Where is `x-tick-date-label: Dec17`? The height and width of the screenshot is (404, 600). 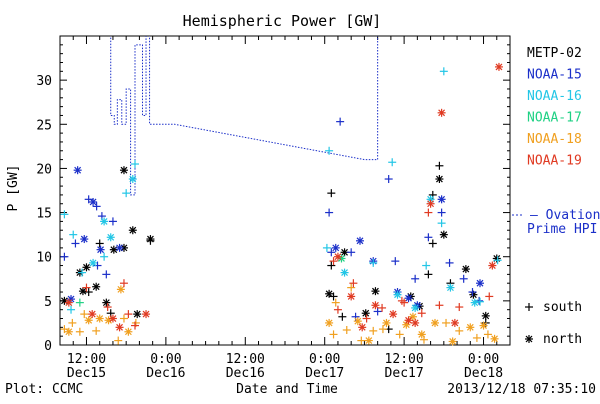 x-tick-date-label: Dec17 is located at coordinates (324, 373).